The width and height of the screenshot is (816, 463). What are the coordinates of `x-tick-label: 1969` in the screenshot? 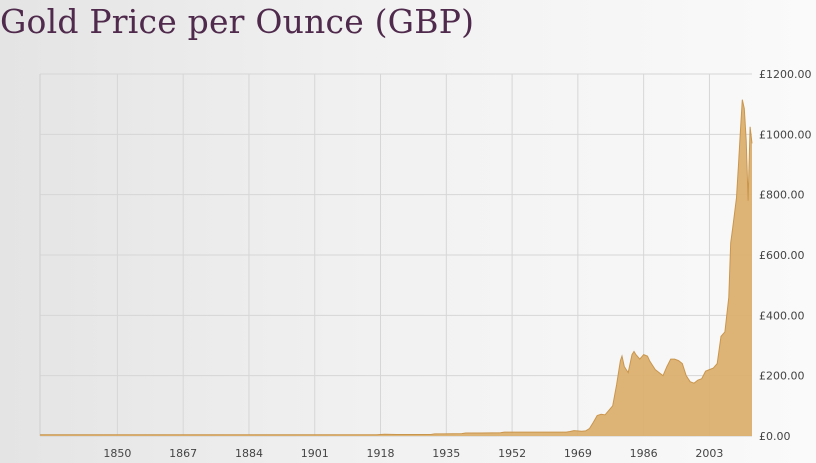 It's located at (578, 453).